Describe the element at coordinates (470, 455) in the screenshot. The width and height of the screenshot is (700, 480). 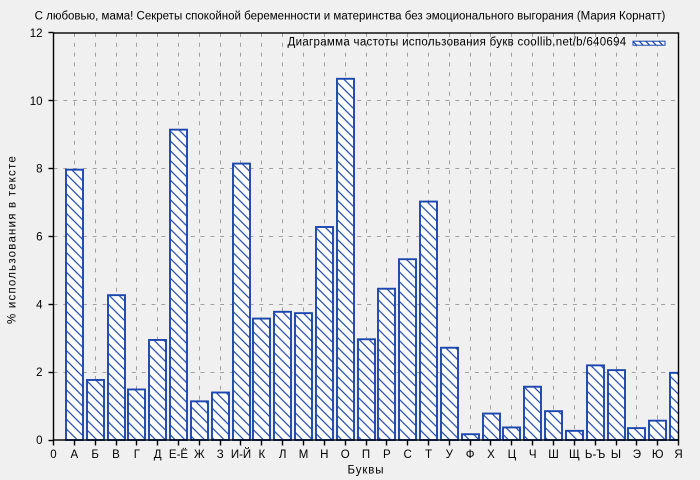
I see `svg-text: Ф` at that location.